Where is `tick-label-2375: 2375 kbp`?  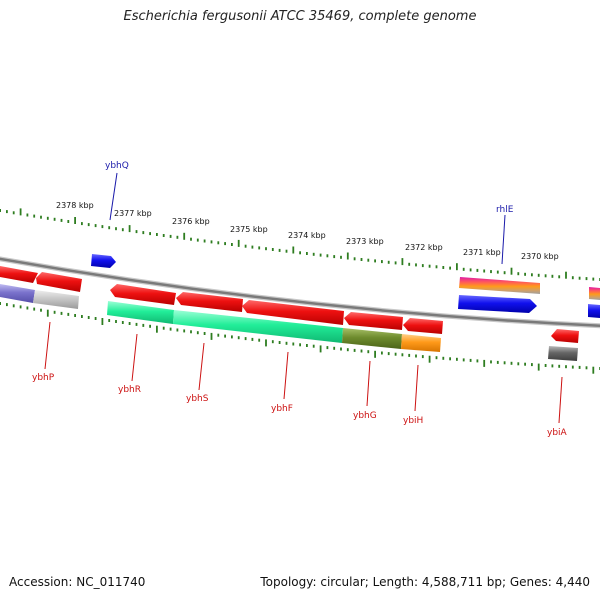 tick-label-2375: 2375 kbp is located at coordinates (249, 229).